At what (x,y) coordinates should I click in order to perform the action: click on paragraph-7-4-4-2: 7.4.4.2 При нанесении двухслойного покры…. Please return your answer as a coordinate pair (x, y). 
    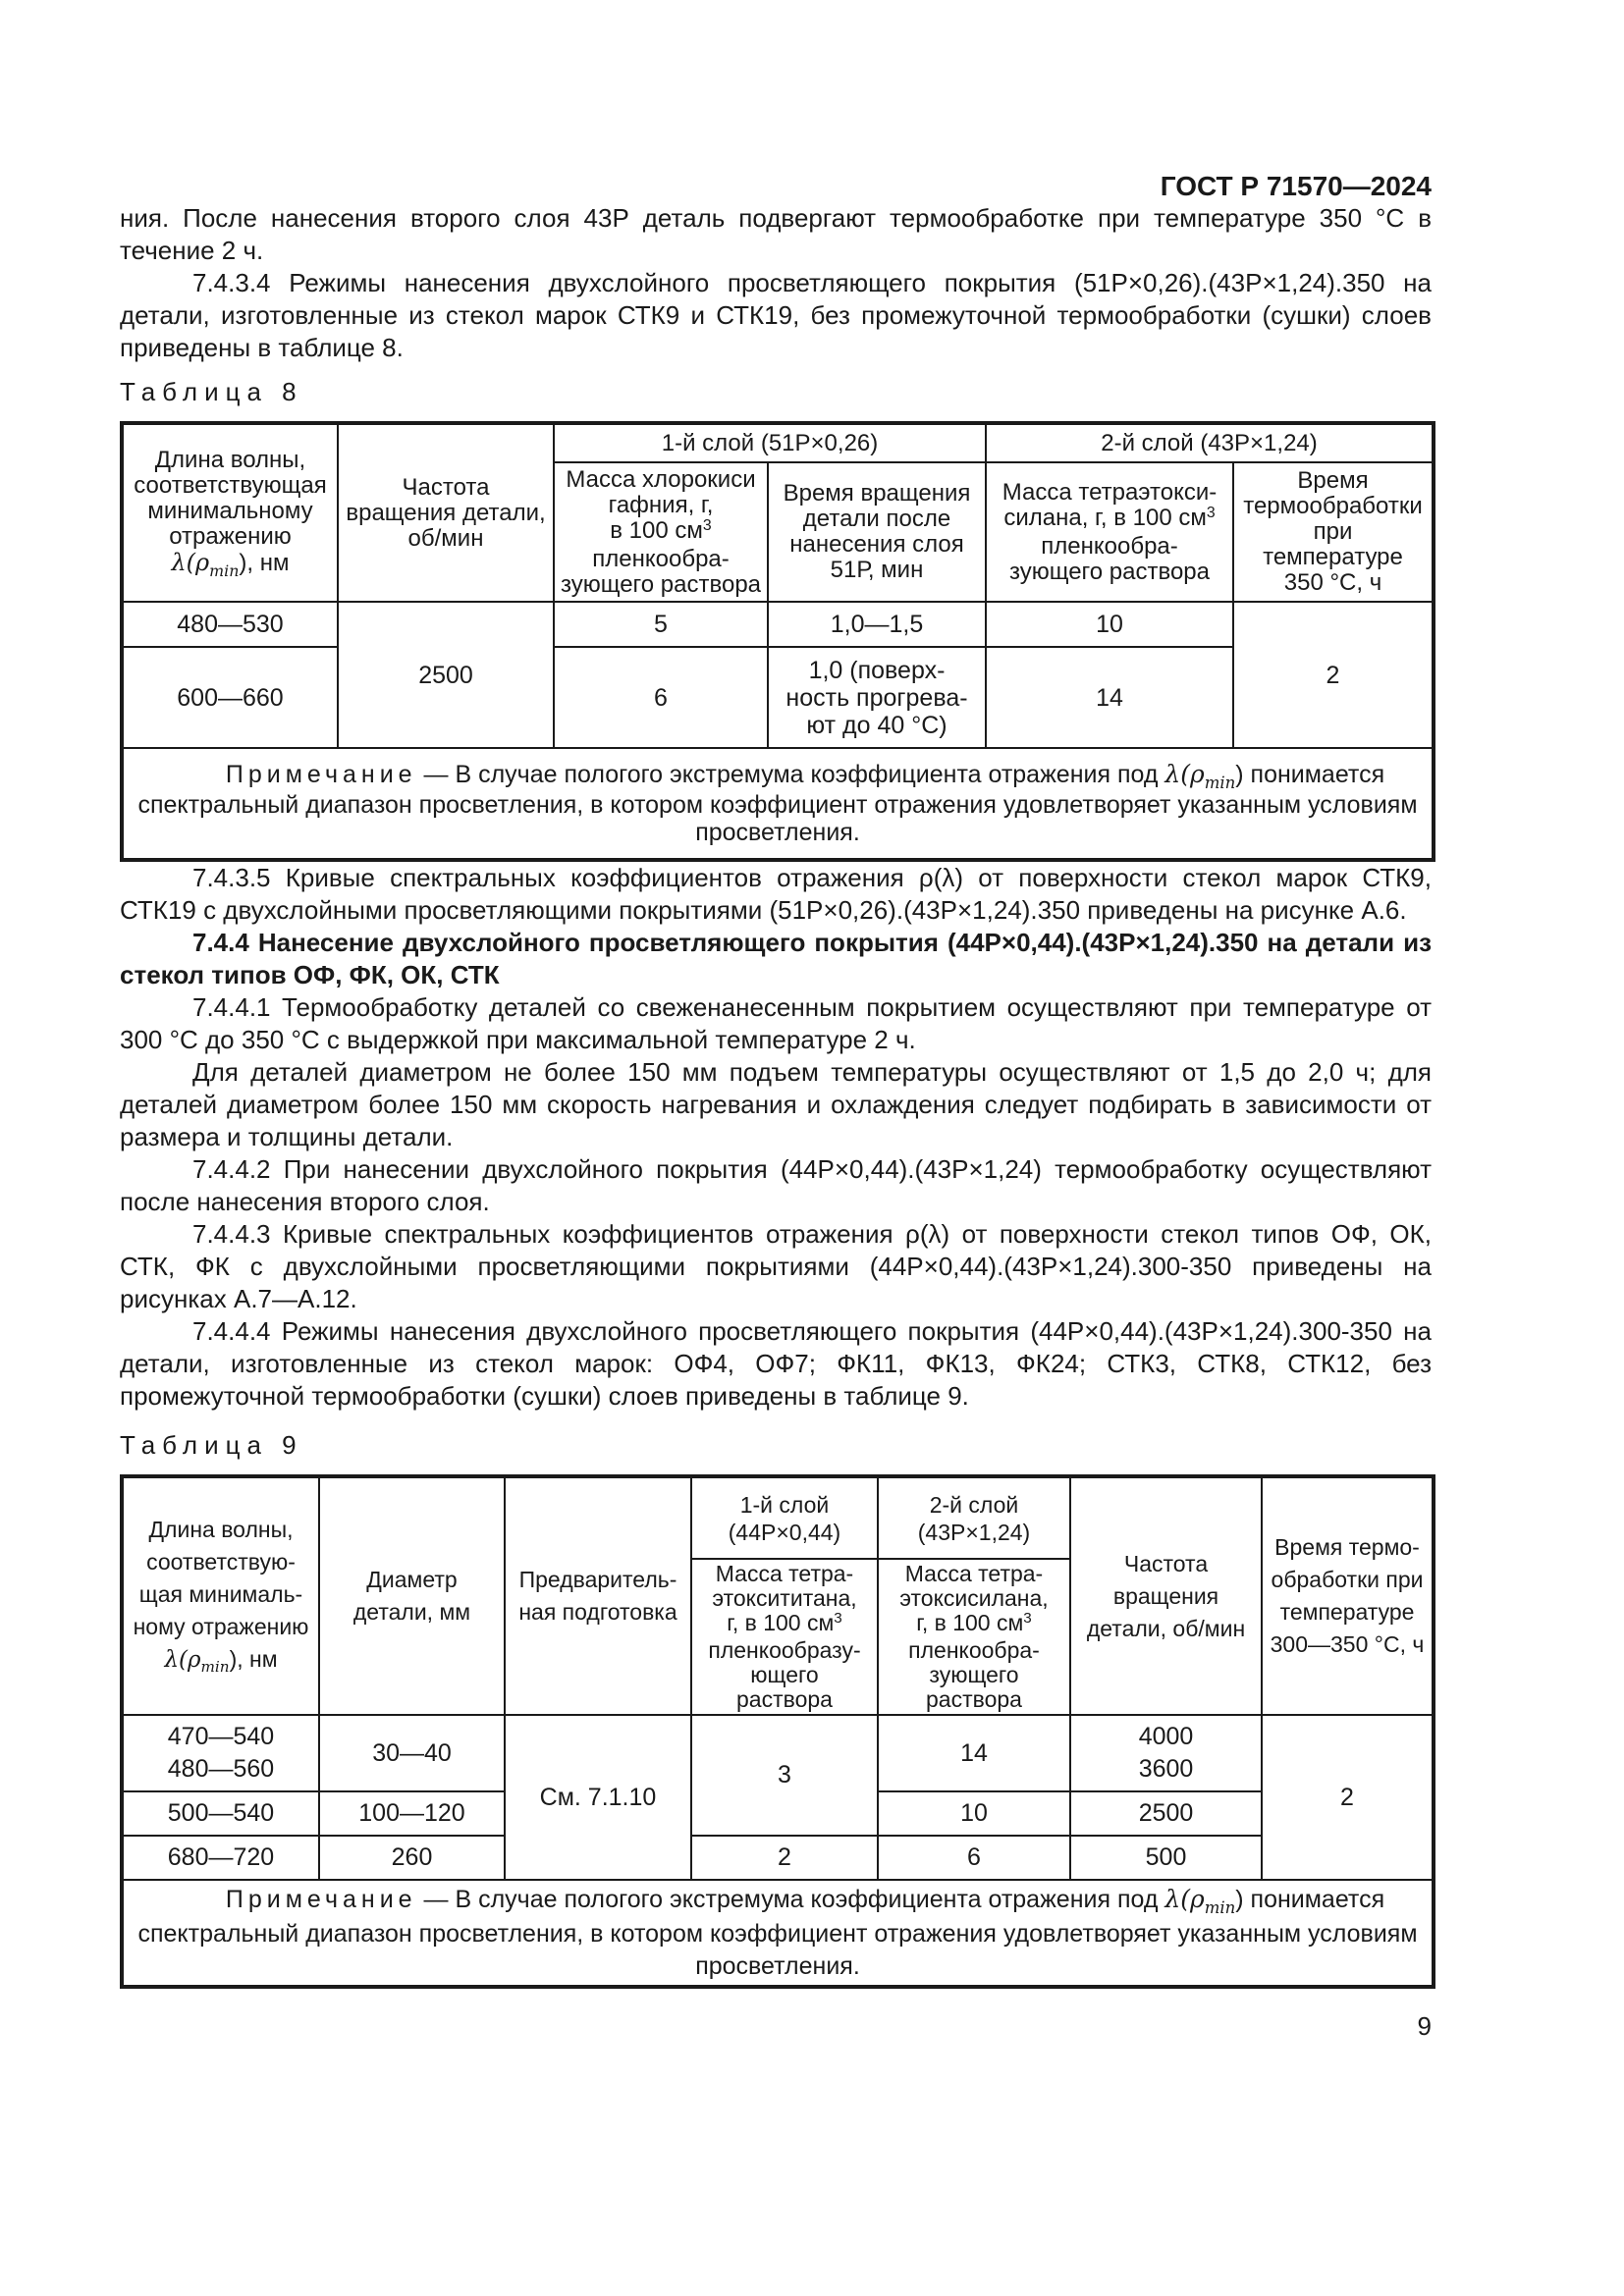
    Looking at the image, I should click on (776, 1185).